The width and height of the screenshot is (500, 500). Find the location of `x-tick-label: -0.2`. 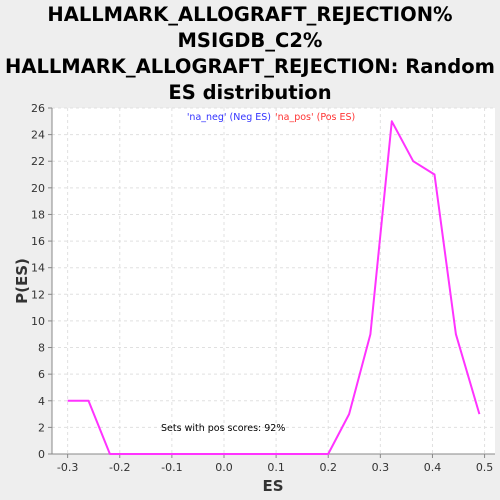

x-tick-label: -0.2 is located at coordinates (119, 467).